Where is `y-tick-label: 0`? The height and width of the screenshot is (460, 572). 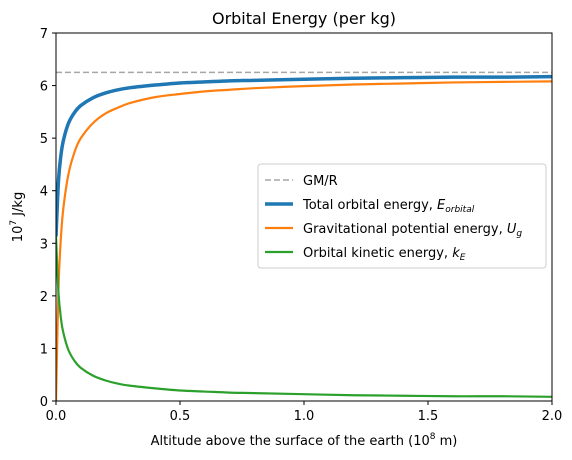 y-tick-label: 0 is located at coordinates (44, 402).